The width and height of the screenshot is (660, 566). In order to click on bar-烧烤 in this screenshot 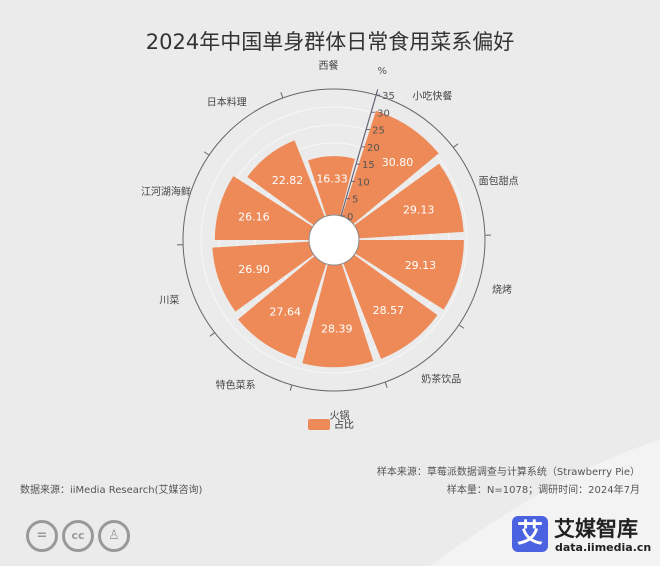, I will do `click(409, 275)`.